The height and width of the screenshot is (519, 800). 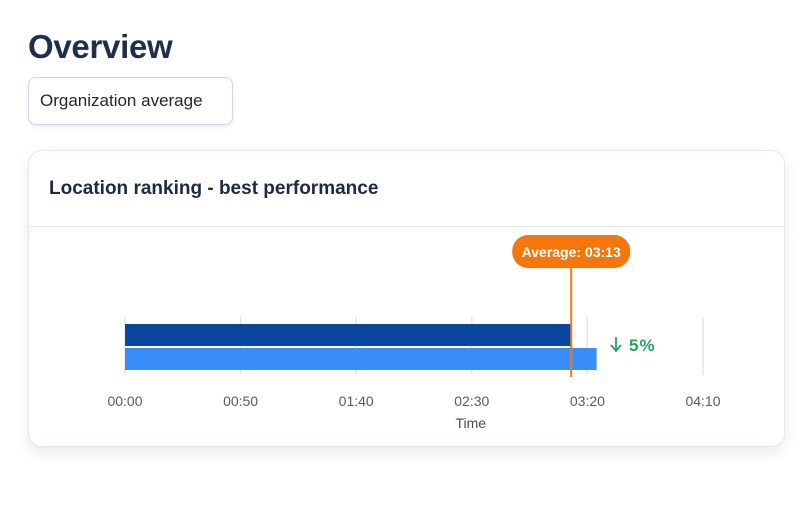 I want to click on x-axis-title: Time, so click(x=471, y=423).